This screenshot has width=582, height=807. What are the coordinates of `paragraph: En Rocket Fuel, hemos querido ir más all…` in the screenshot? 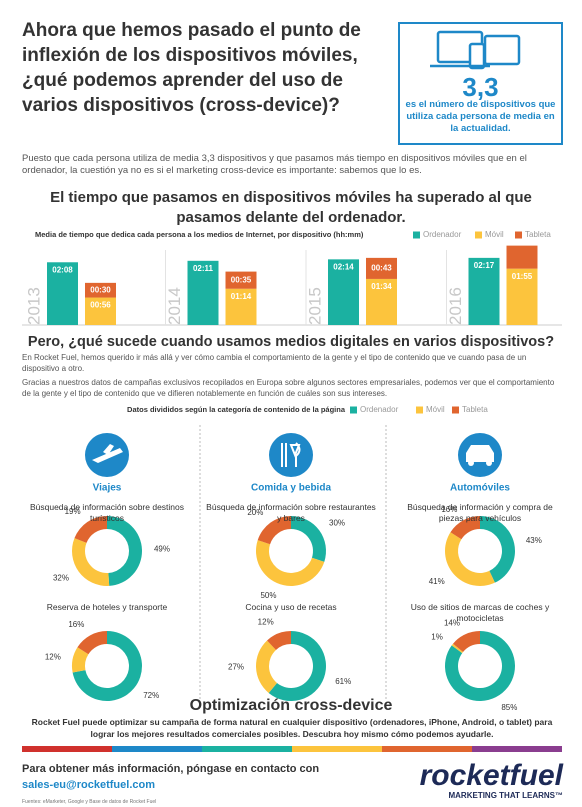 It's located at (274, 363).